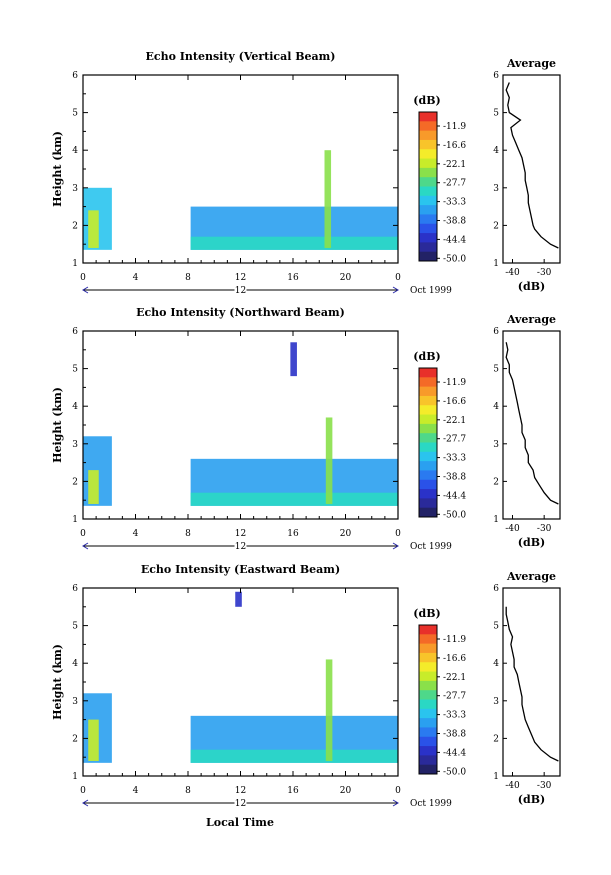 Image resolution: width=611 pixels, height=875 pixels. What do you see at coordinates (454, 127) in the screenshot?
I see `colorbar-label: -11.9` at bounding box center [454, 127].